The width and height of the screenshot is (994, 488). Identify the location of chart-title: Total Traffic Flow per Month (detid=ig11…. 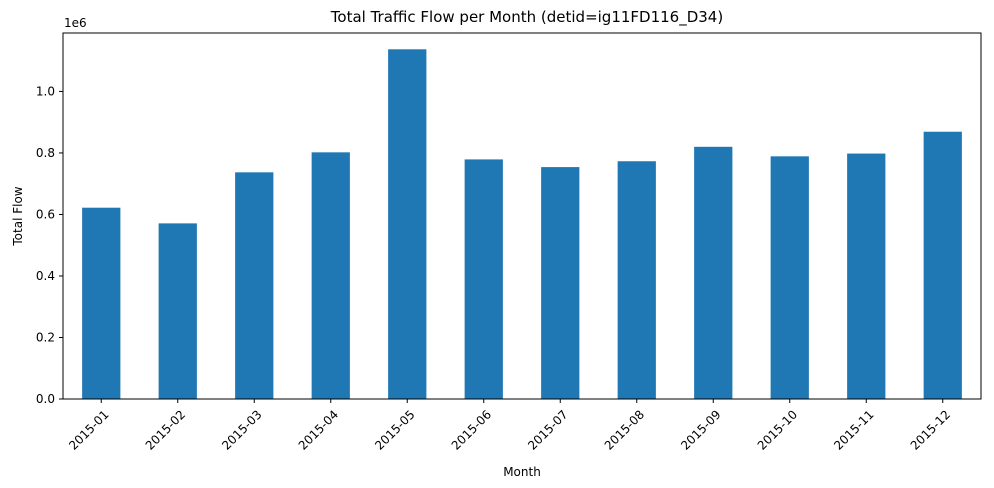
(526, 17).